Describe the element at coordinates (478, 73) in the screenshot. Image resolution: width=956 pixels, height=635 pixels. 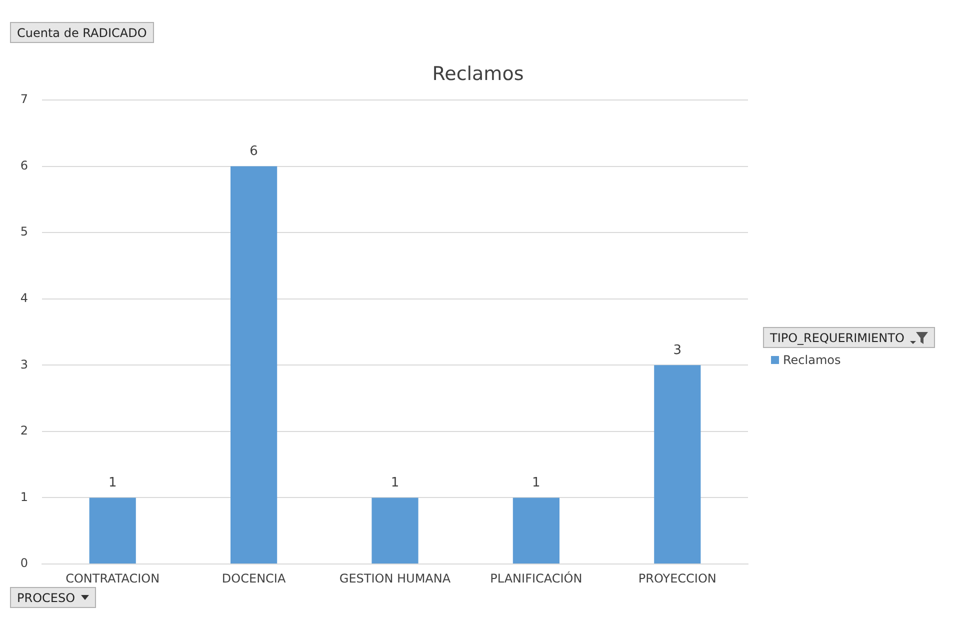
I see `chart-title: Reclamos` at that location.